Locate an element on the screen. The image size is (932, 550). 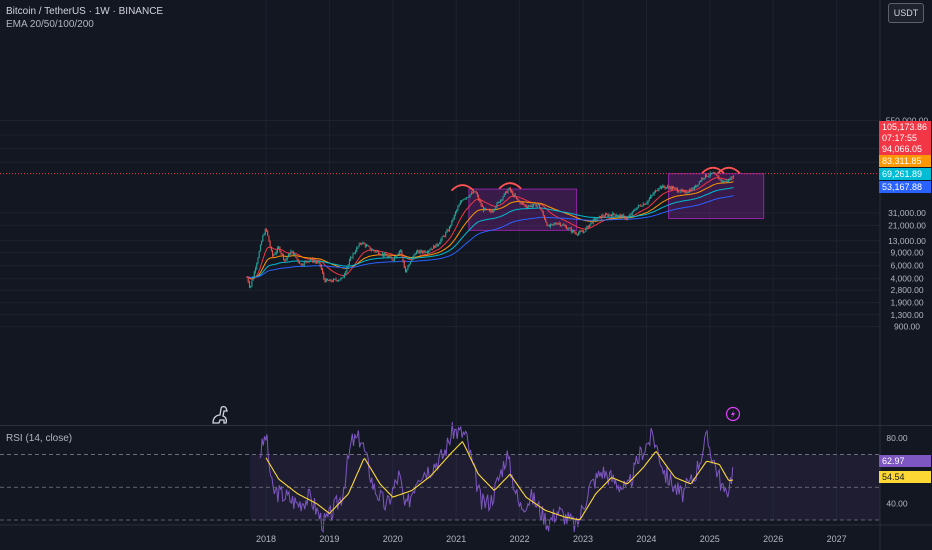
ema100-line is located at coordinates (490, 233).